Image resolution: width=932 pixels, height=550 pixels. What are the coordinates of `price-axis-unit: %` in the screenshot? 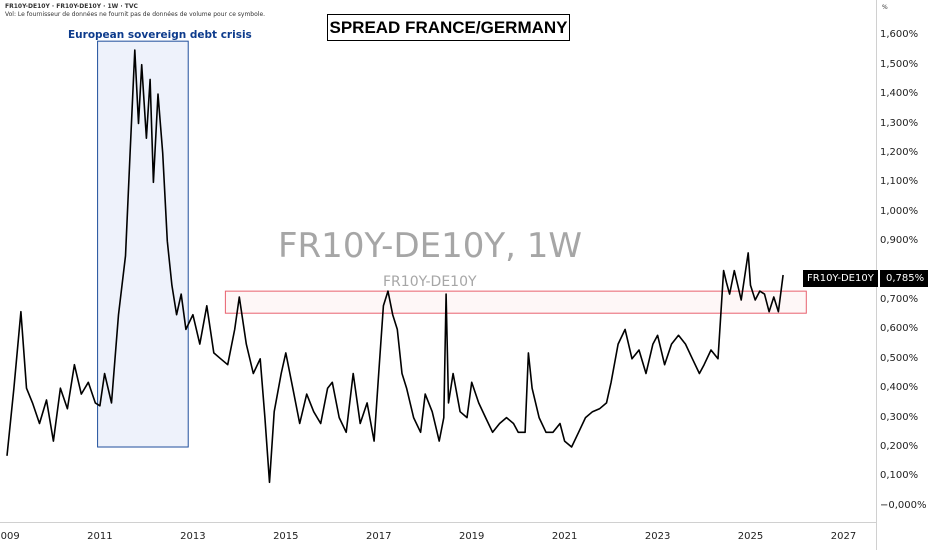 It's located at (885, 7).